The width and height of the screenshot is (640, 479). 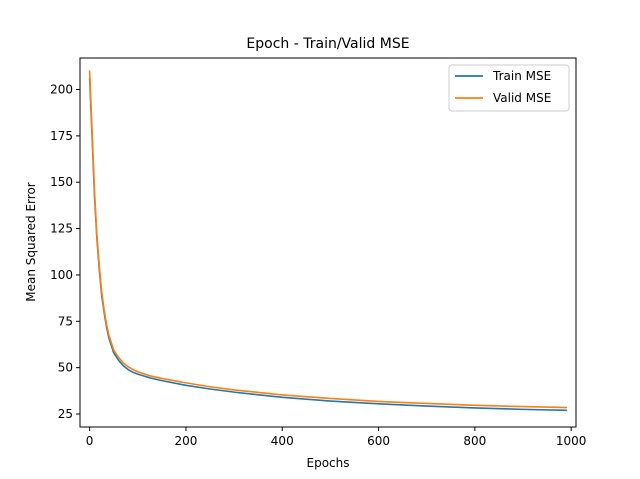 I want to click on y-tick-label: 100, so click(x=61, y=275).